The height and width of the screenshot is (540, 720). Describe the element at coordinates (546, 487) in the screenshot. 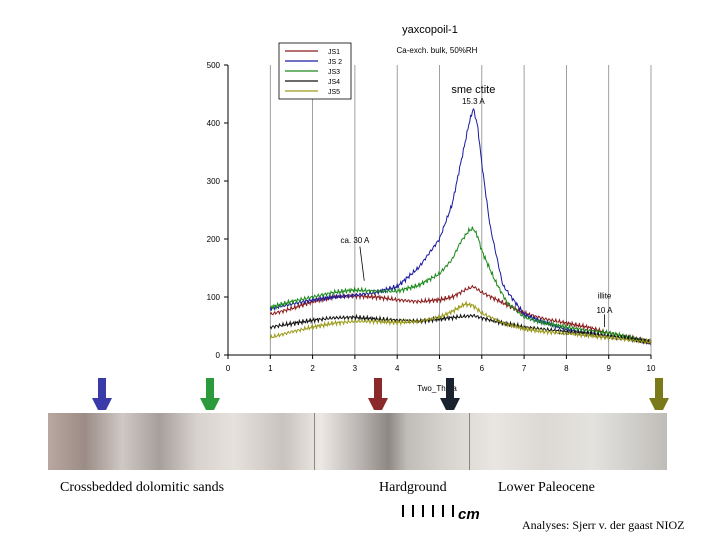

I see `caption-lower-paleocene: Lower Paleocene` at that location.